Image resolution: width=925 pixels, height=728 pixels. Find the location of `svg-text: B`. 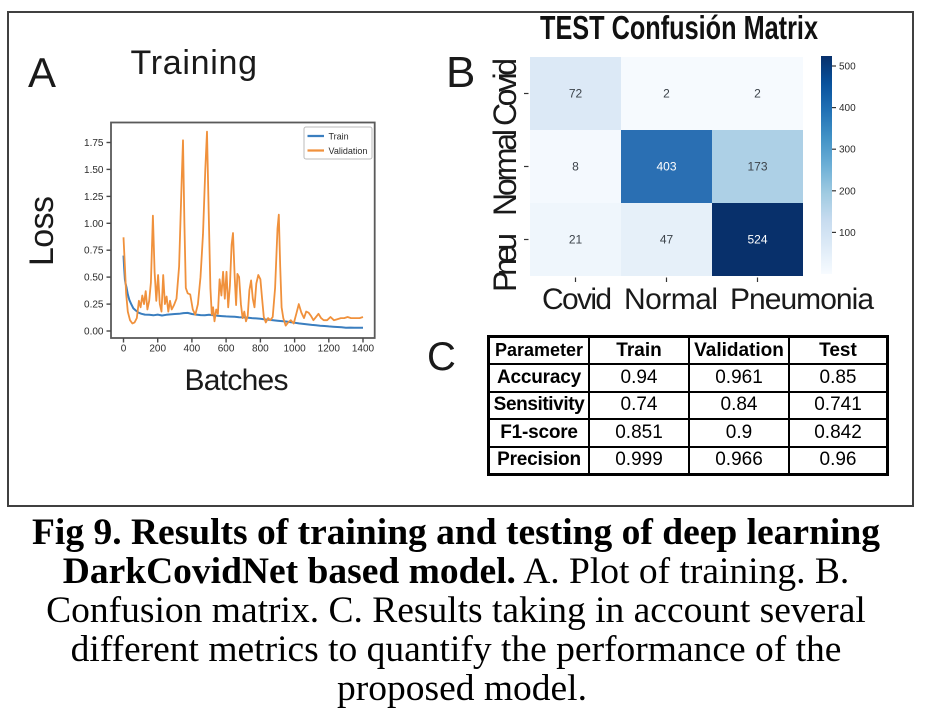

svg-text: B is located at coordinates (460, 72).